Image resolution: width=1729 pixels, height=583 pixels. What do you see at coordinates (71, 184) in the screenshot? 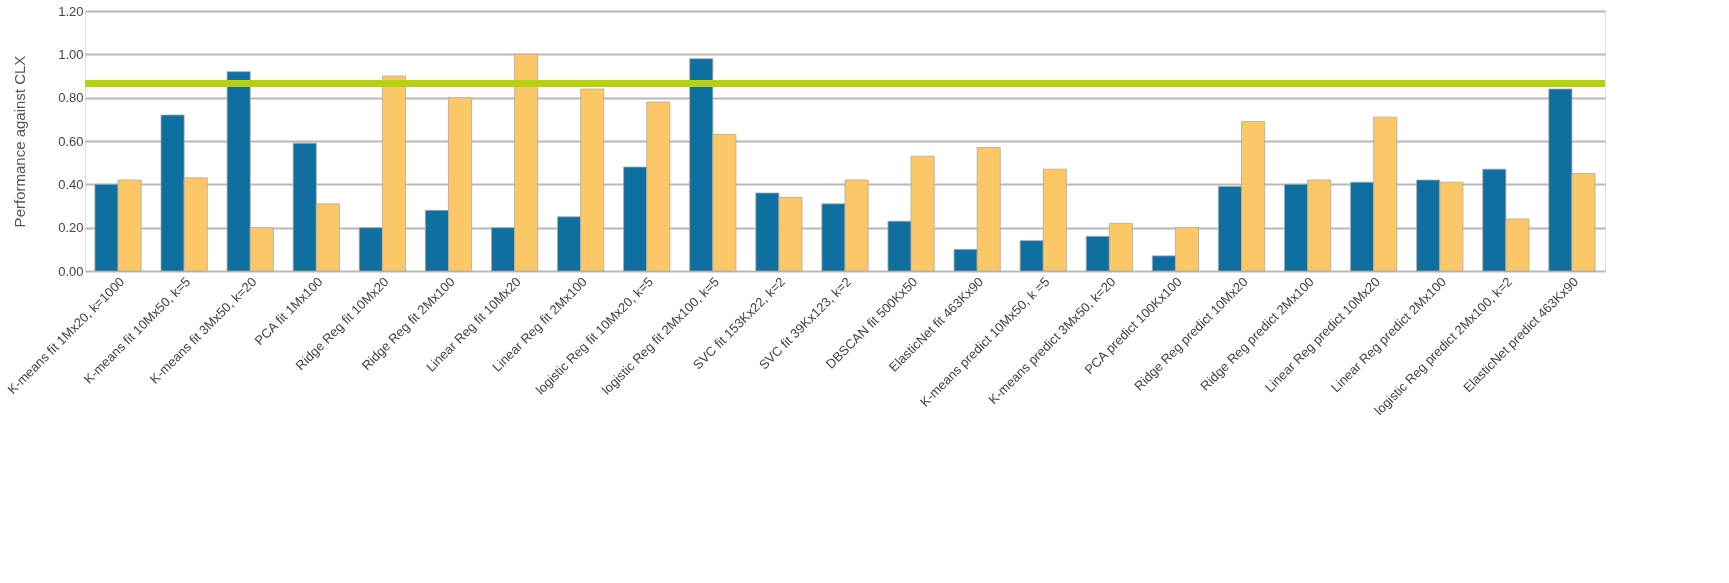
I see `y-tick-label: 0.40` at bounding box center [71, 184].